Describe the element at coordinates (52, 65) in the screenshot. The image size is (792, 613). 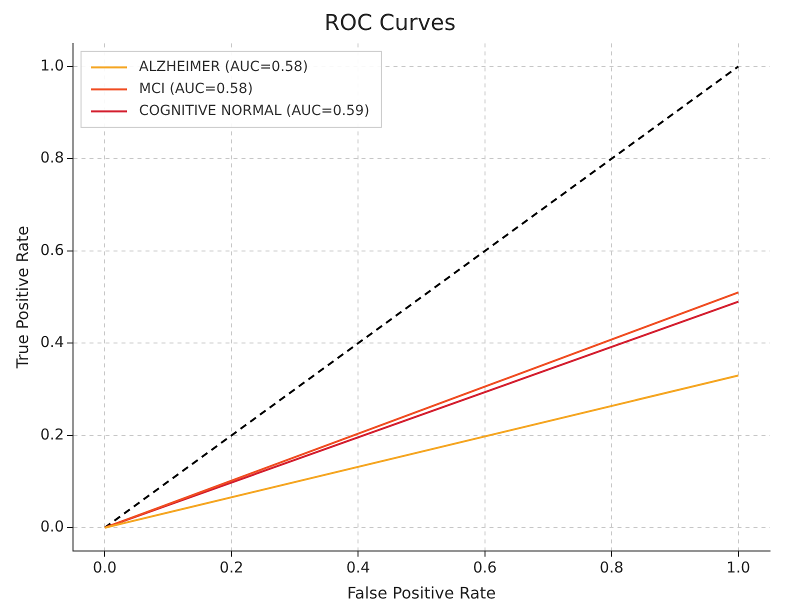
I see `y-tick-label: 1.0` at that location.